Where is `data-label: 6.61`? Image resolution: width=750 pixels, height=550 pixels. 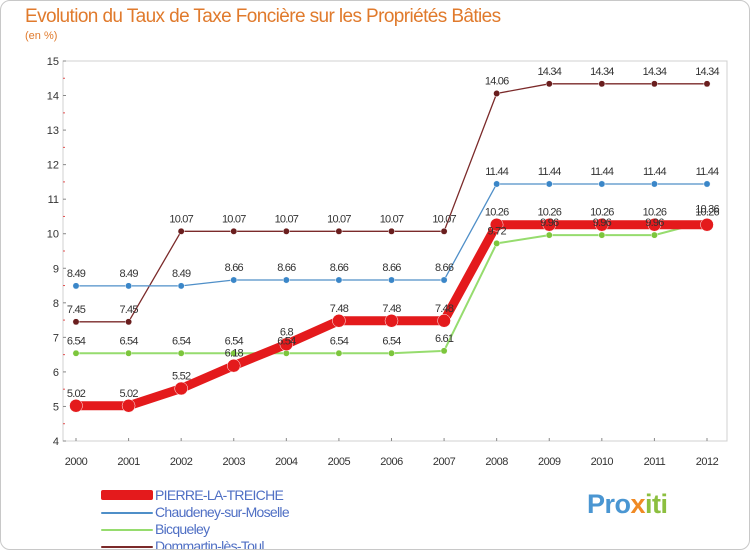 data-label: 6.61 is located at coordinates (444, 339).